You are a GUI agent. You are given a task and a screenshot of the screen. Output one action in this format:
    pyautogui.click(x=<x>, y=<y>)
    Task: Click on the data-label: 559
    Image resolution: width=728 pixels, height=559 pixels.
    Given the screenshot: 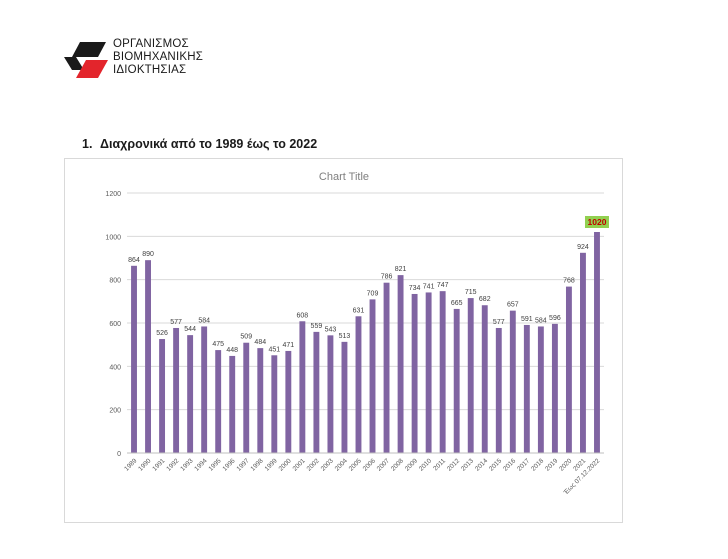 What is the action you would take?
    pyautogui.click(x=317, y=326)
    